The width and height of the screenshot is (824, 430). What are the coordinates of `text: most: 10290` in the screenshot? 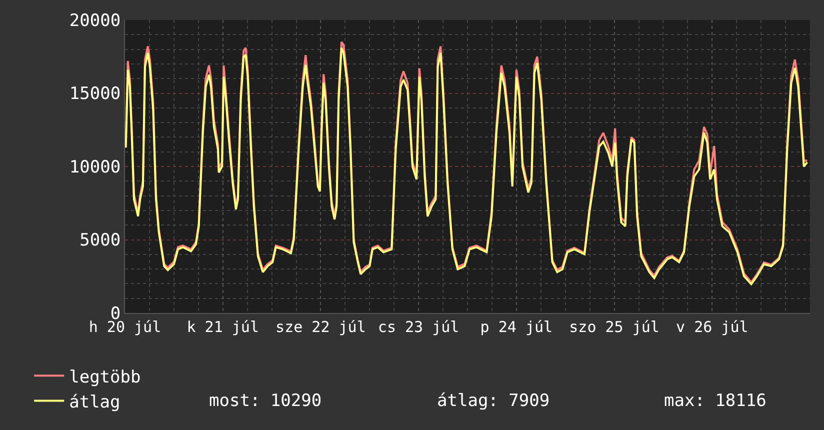 It's located at (265, 401).